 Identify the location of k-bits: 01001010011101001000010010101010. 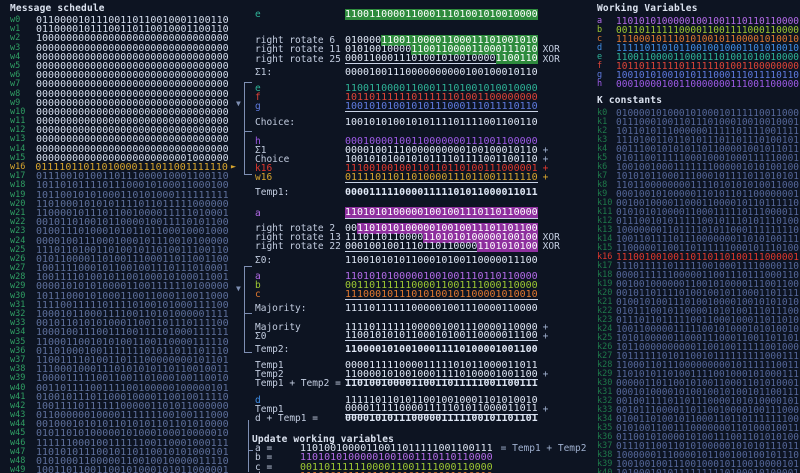
(708, 302).